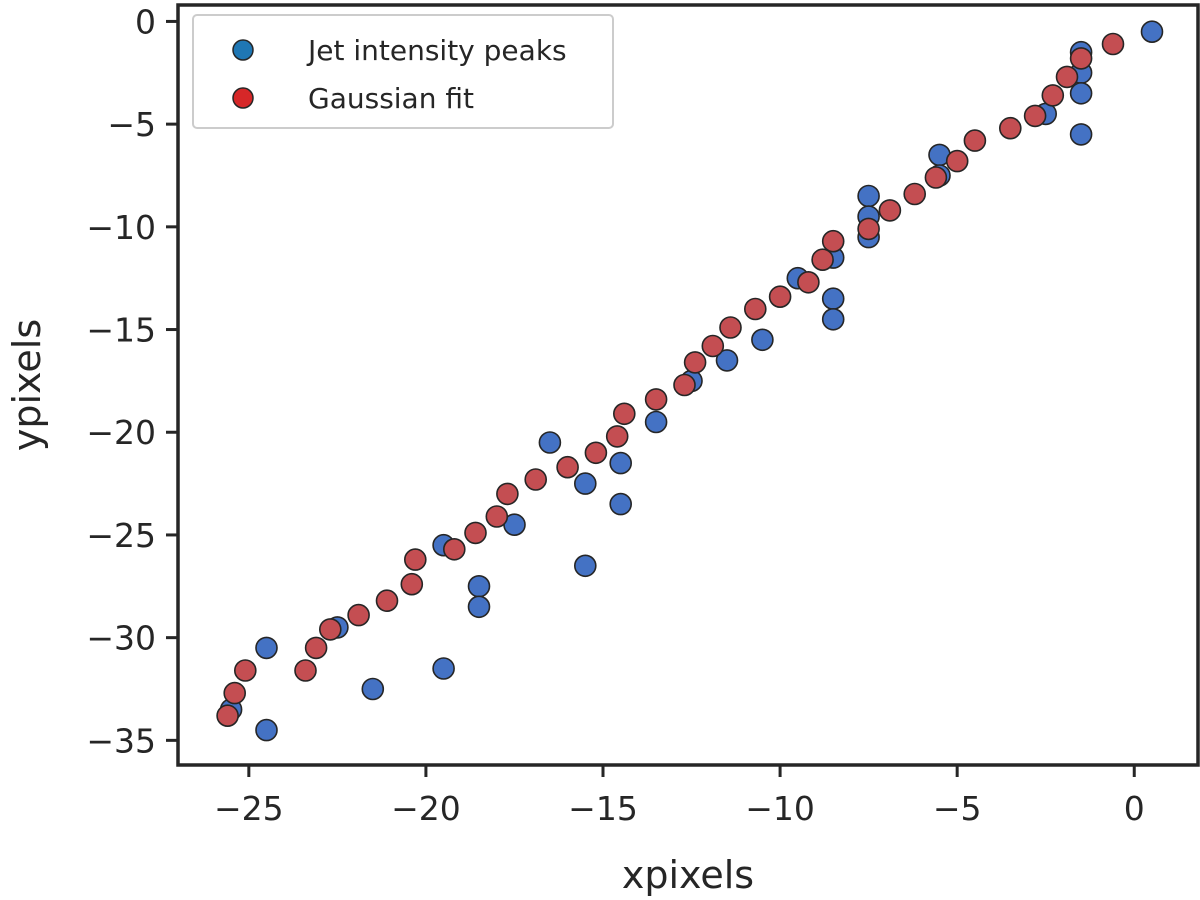 Image resolution: width=1200 pixels, height=900 pixels. I want to click on legend-label-jet-intensity-peaks: Jet intensity peaks, so click(436, 50).